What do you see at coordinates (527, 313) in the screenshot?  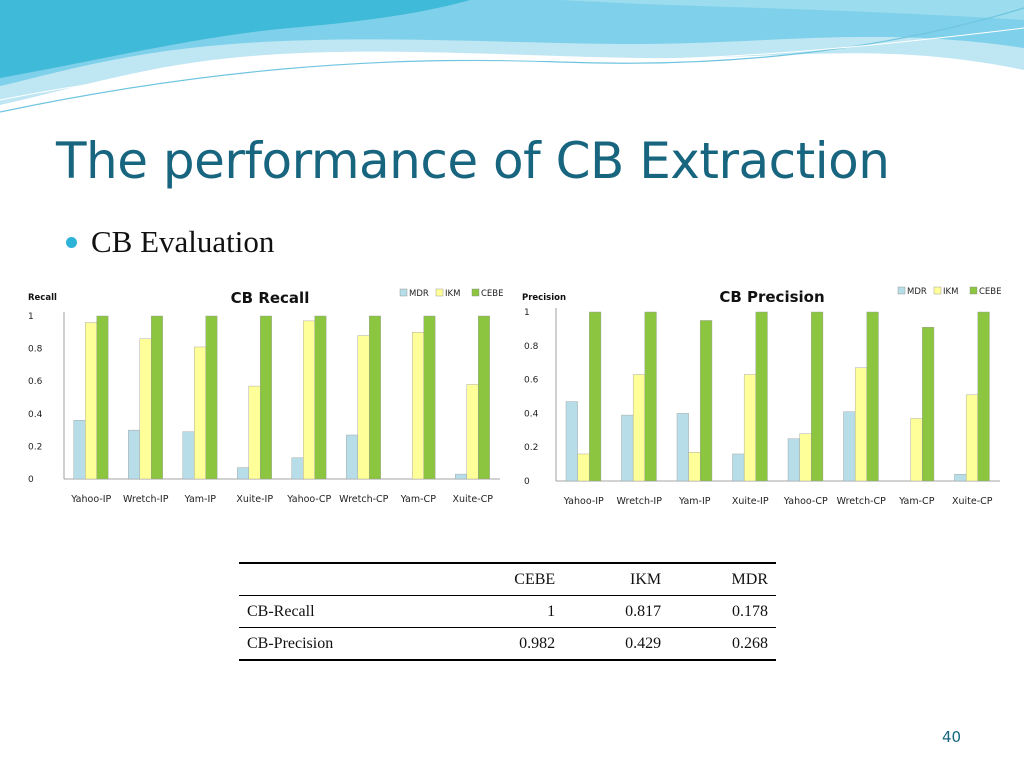 I see `y-tick-label: 1` at bounding box center [527, 313].